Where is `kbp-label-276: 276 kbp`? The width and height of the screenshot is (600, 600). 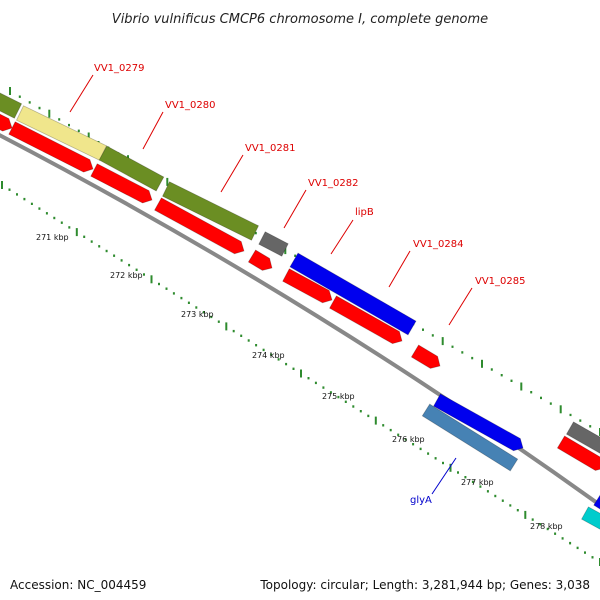
kbp-label-276: 276 kbp is located at coordinates (408, 439).